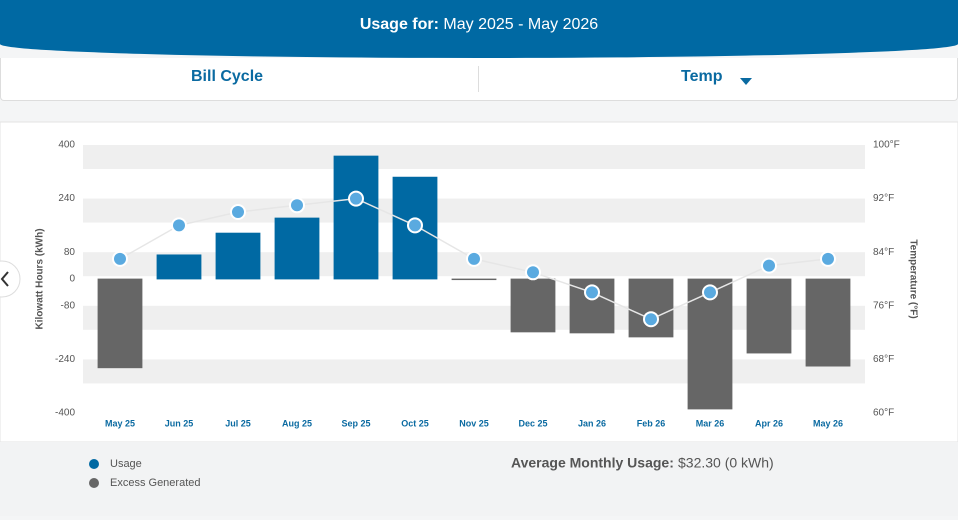 This screenshot has height=520, width=958. I want to click on footer-panel, so click(479, 479).